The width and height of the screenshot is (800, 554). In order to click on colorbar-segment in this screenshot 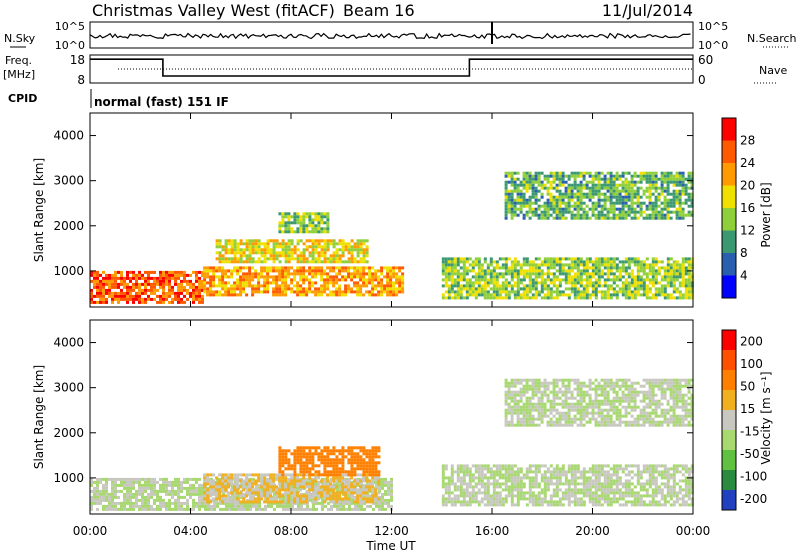, I will do `click(729, 287)`.